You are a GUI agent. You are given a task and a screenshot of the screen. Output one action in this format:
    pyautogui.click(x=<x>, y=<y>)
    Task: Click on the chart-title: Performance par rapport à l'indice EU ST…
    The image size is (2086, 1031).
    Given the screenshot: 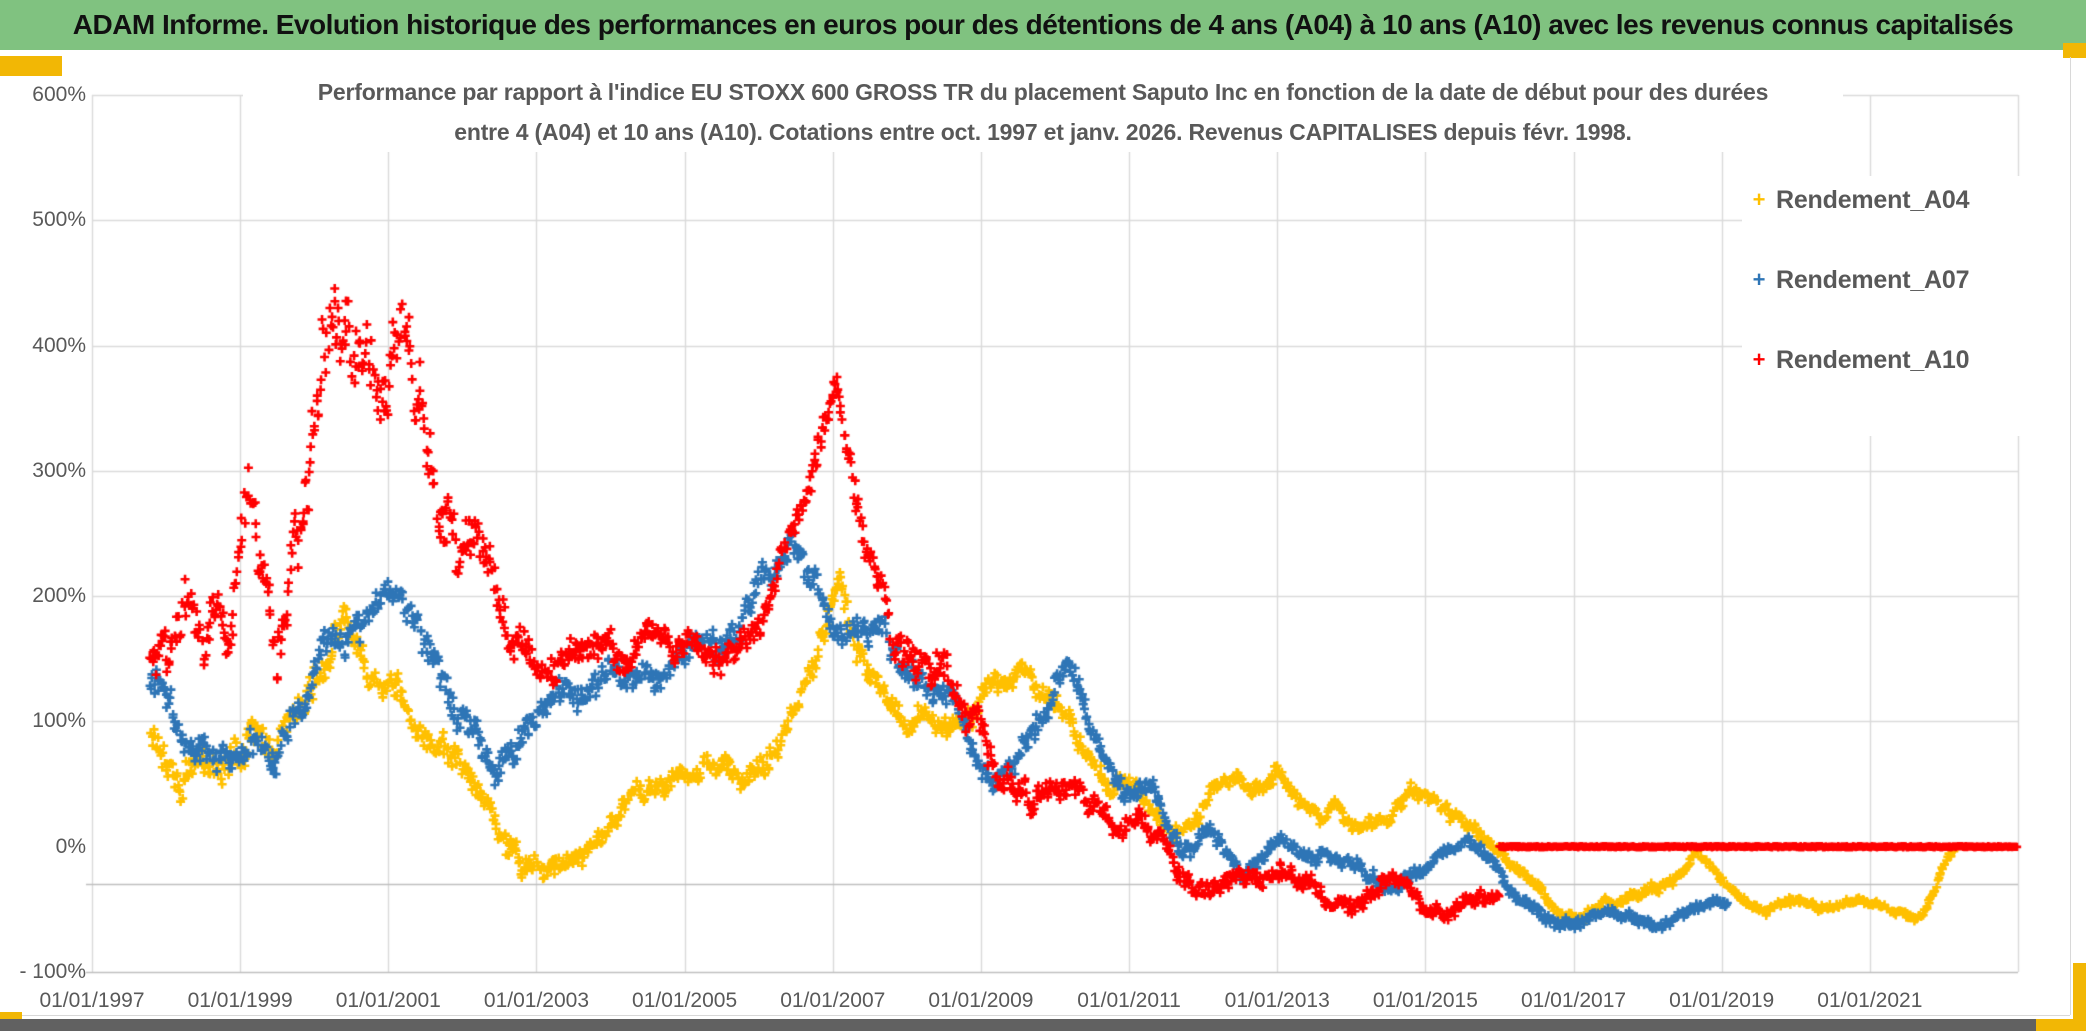 What is the action you would take?
    pyautogui.click(x=1043, y=112)
    